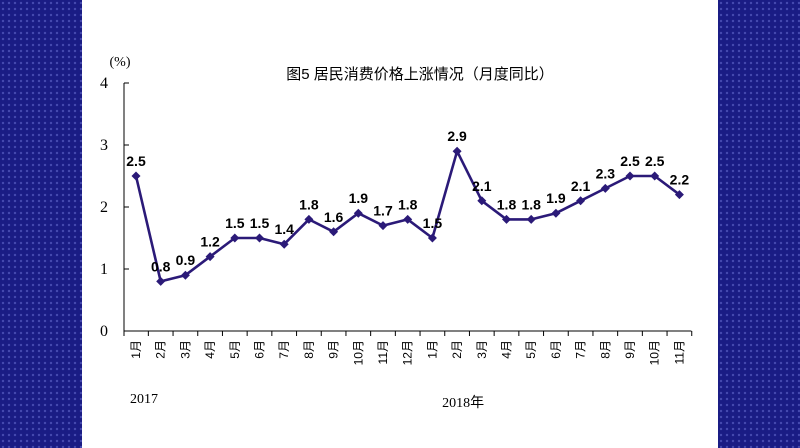 This screenshot has width=800, height=448. What do you see at coordinates (210, 242) in the screenshot?
I see `data-label: 1.2` at bounding box center [210, 242].